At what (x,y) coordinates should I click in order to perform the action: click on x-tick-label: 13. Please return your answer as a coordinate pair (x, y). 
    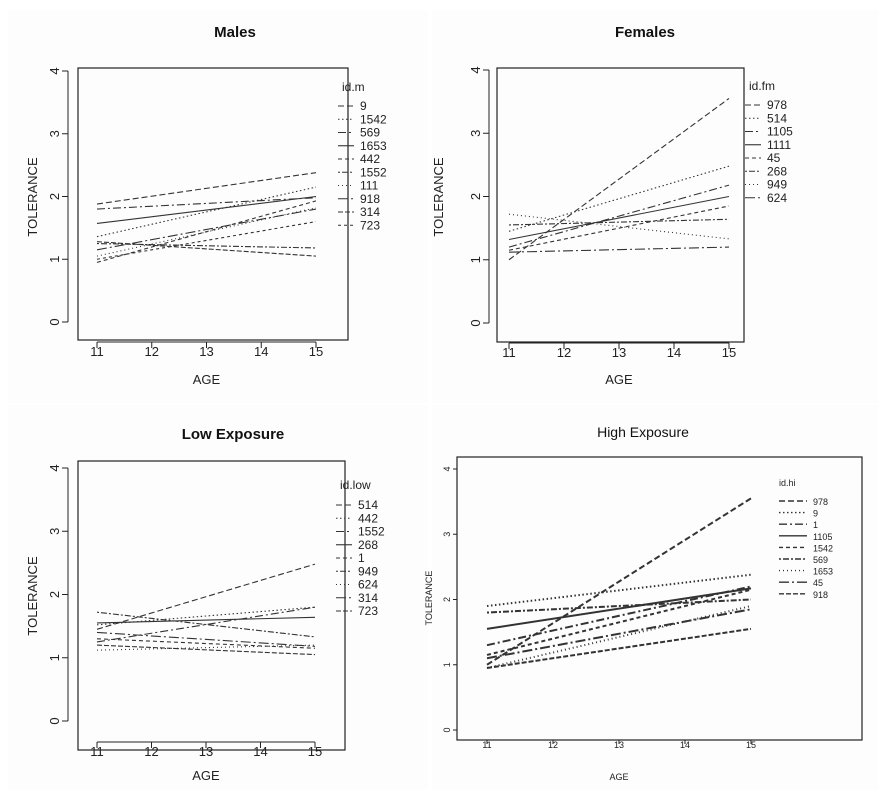
    Looking at the image, I should click on (206, 751).